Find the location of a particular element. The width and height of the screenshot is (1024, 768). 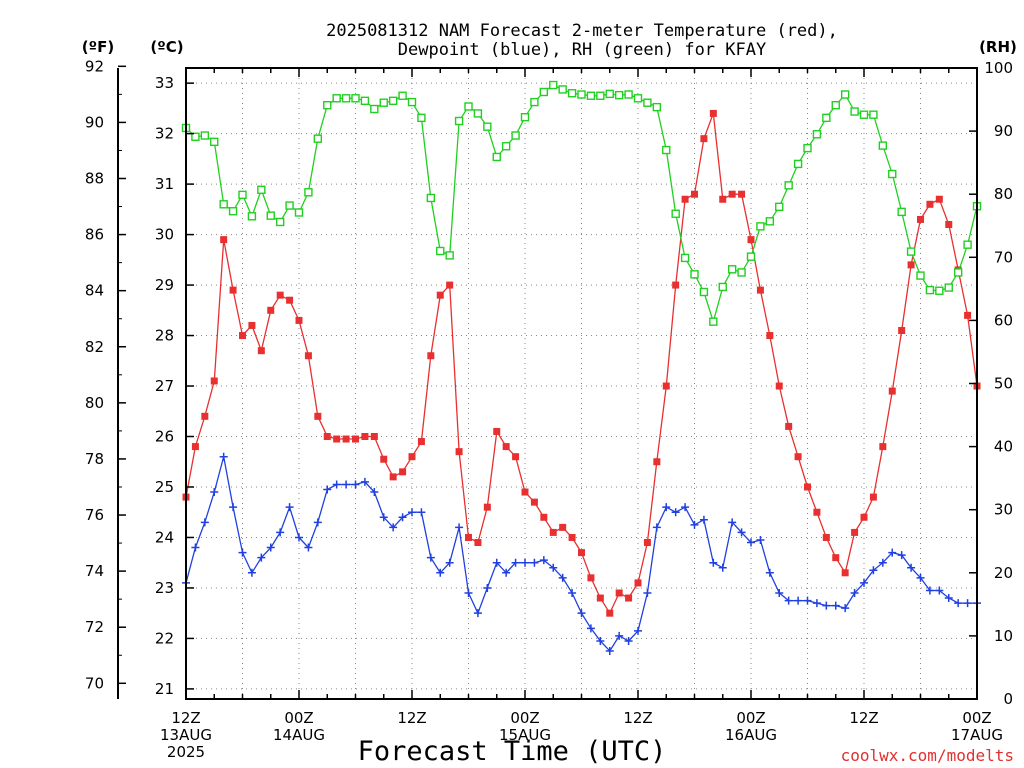

x-tick-label: 12Z is located at coordinates (185, 718).